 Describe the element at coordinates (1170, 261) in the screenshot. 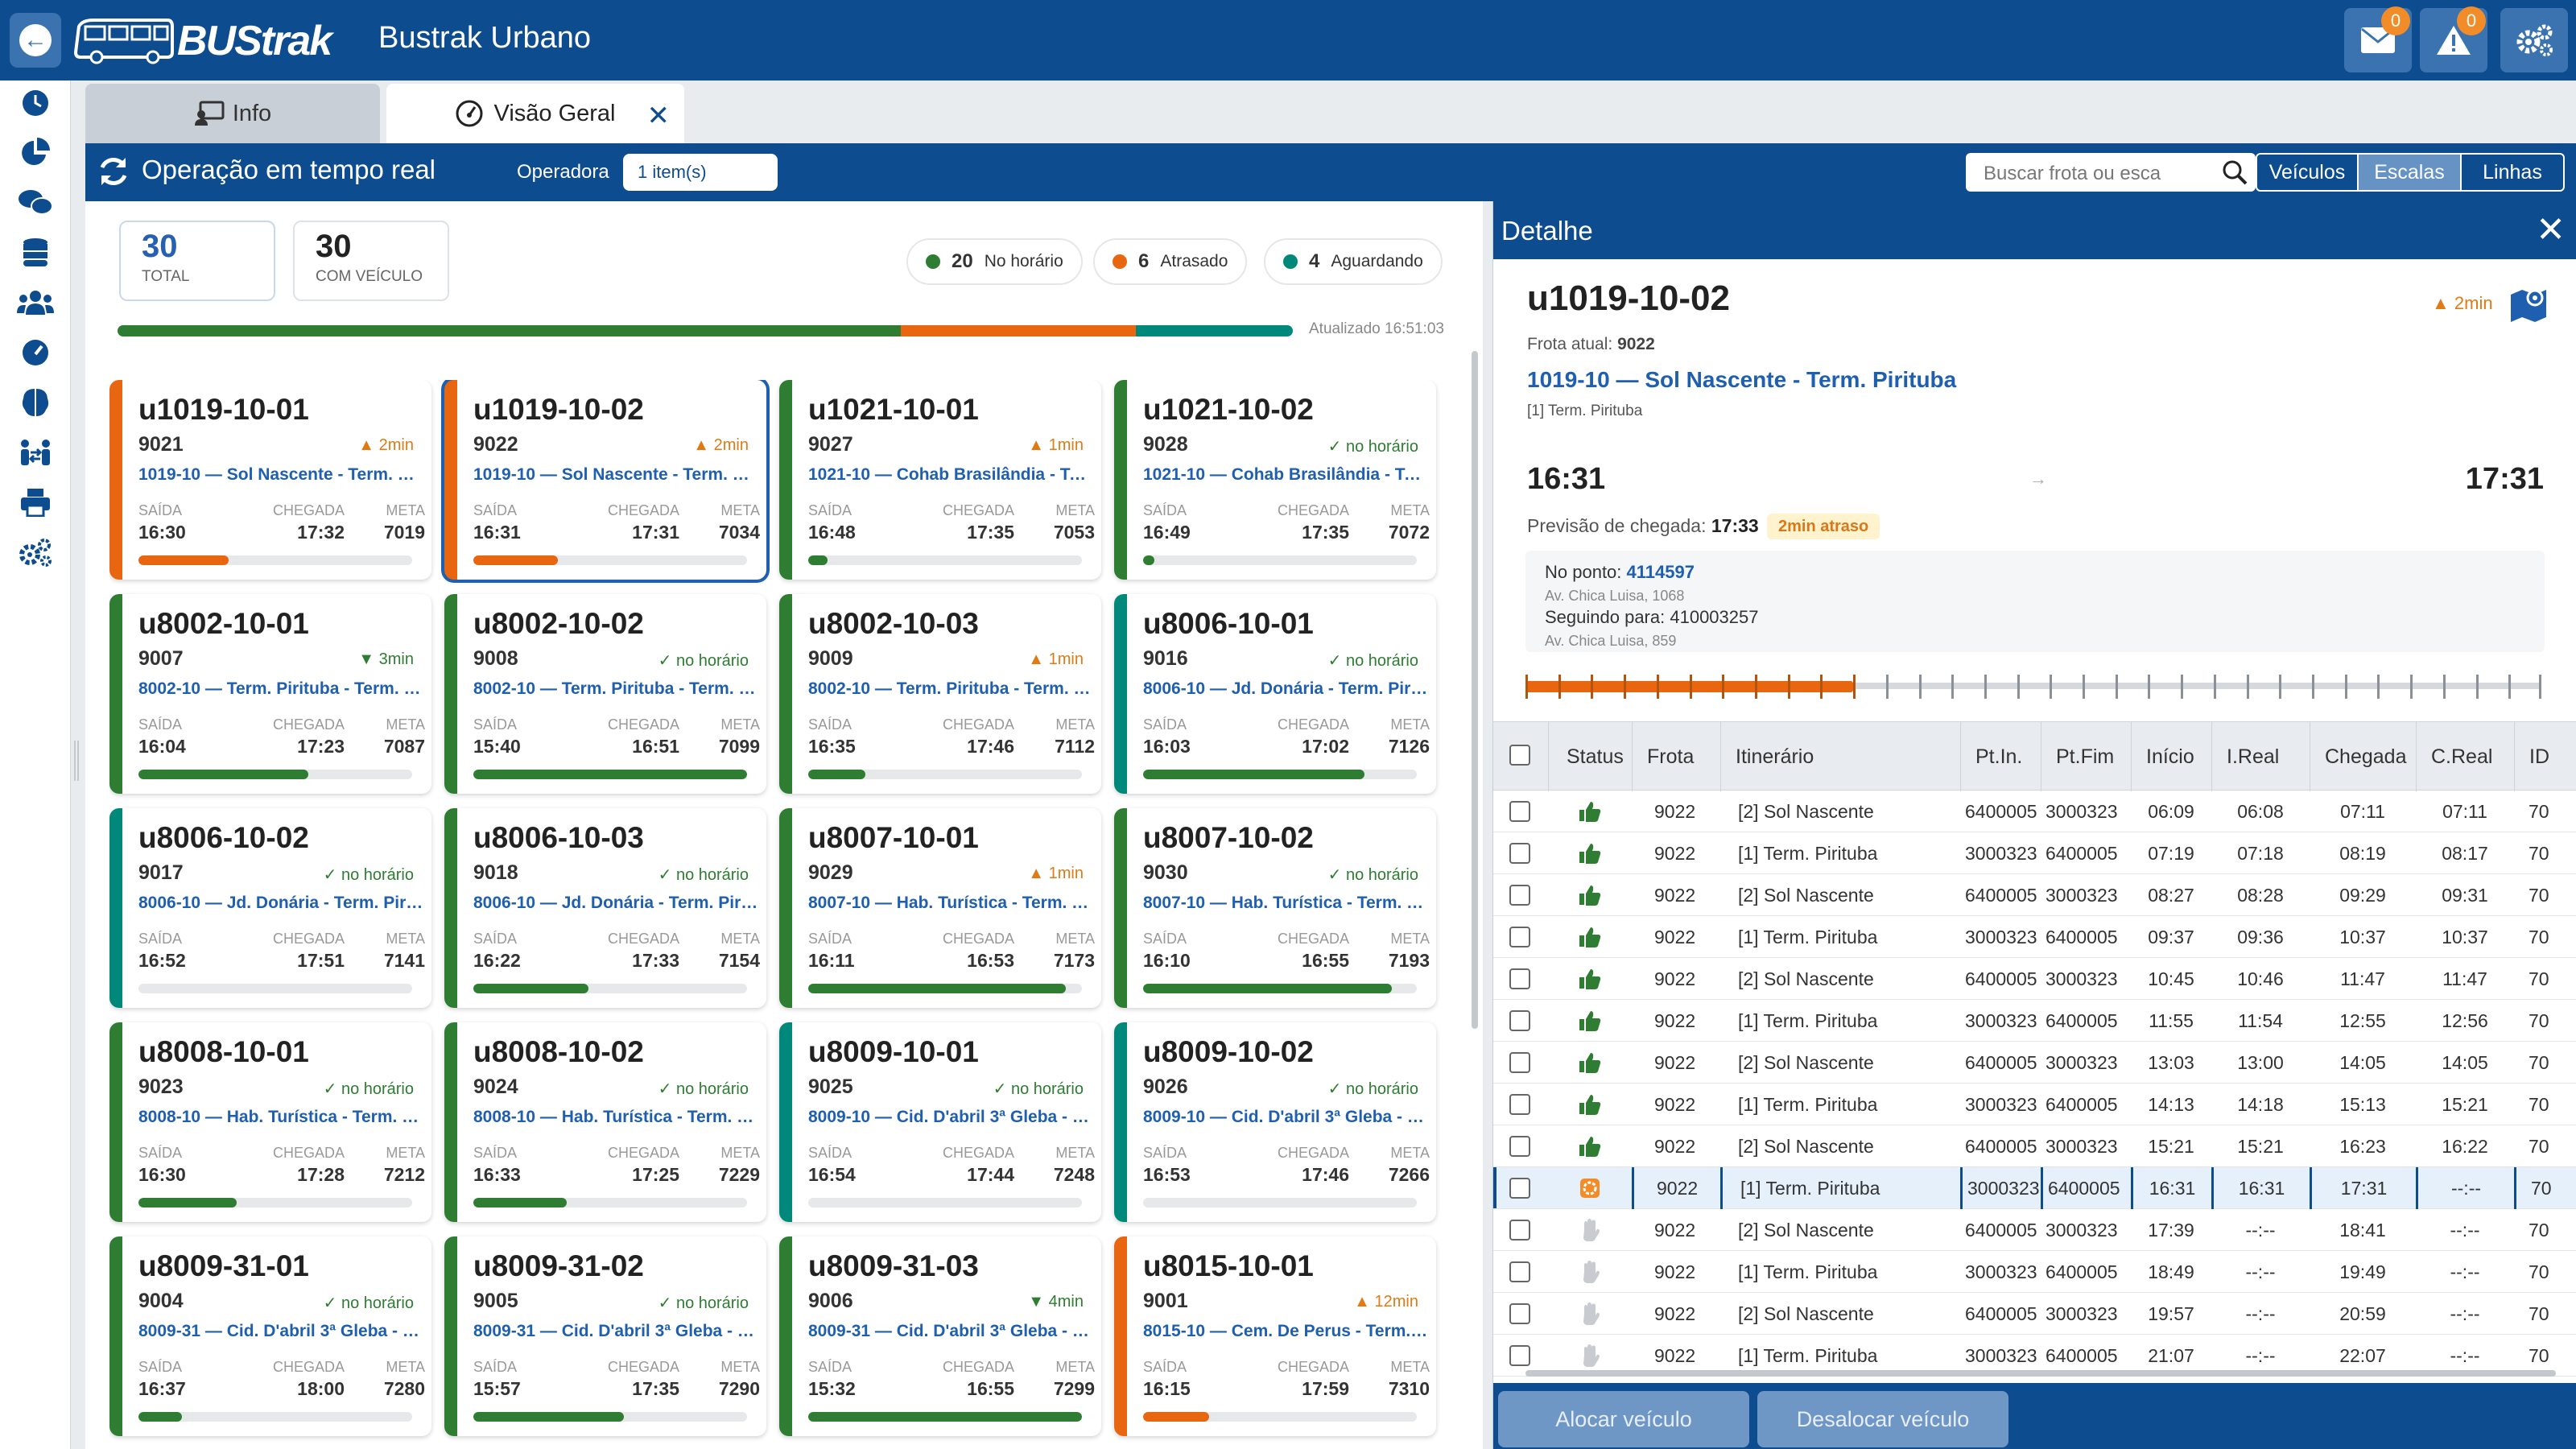

I see `chip-atrasado: 6 Atrasado` at that location.